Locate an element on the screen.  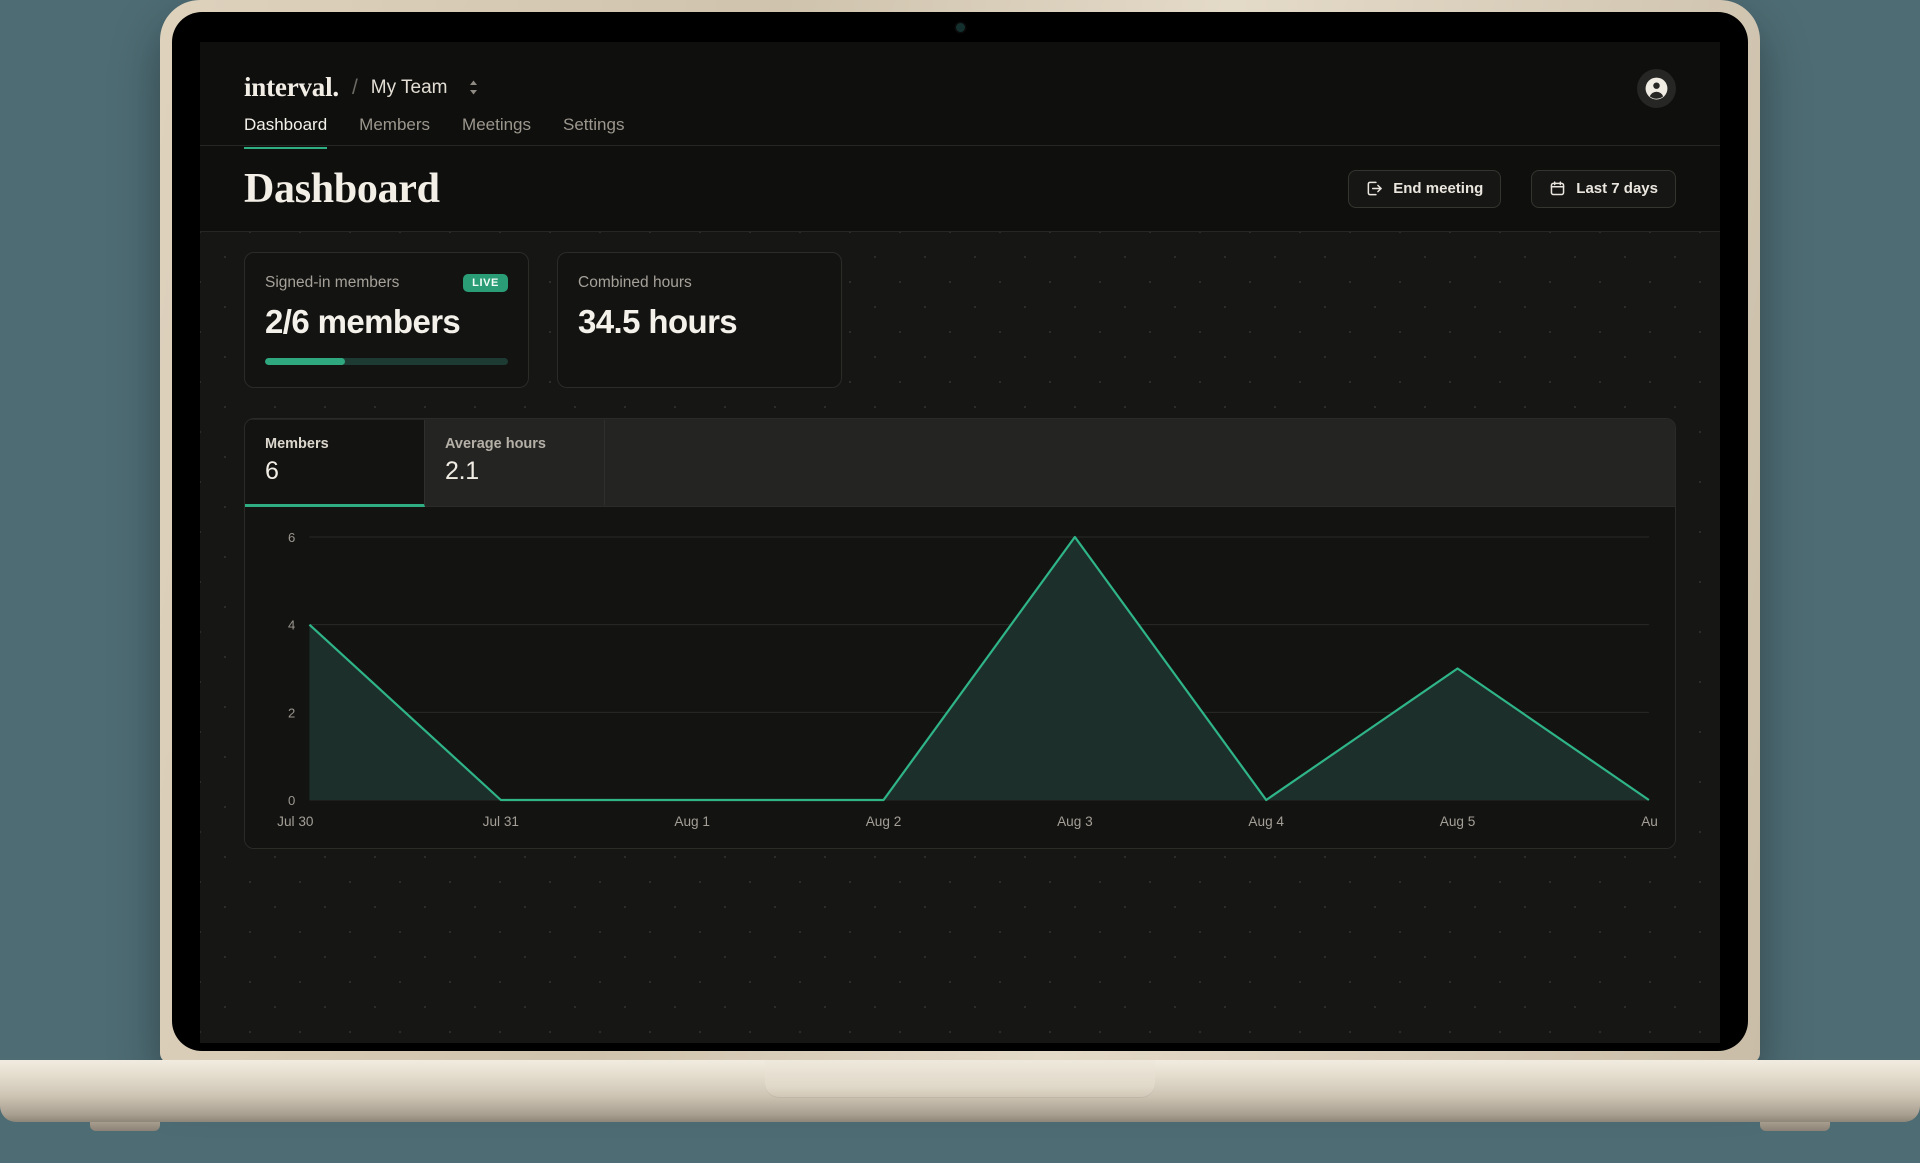
stat-card-label: Combined hours is located at coordinates (635, 282).